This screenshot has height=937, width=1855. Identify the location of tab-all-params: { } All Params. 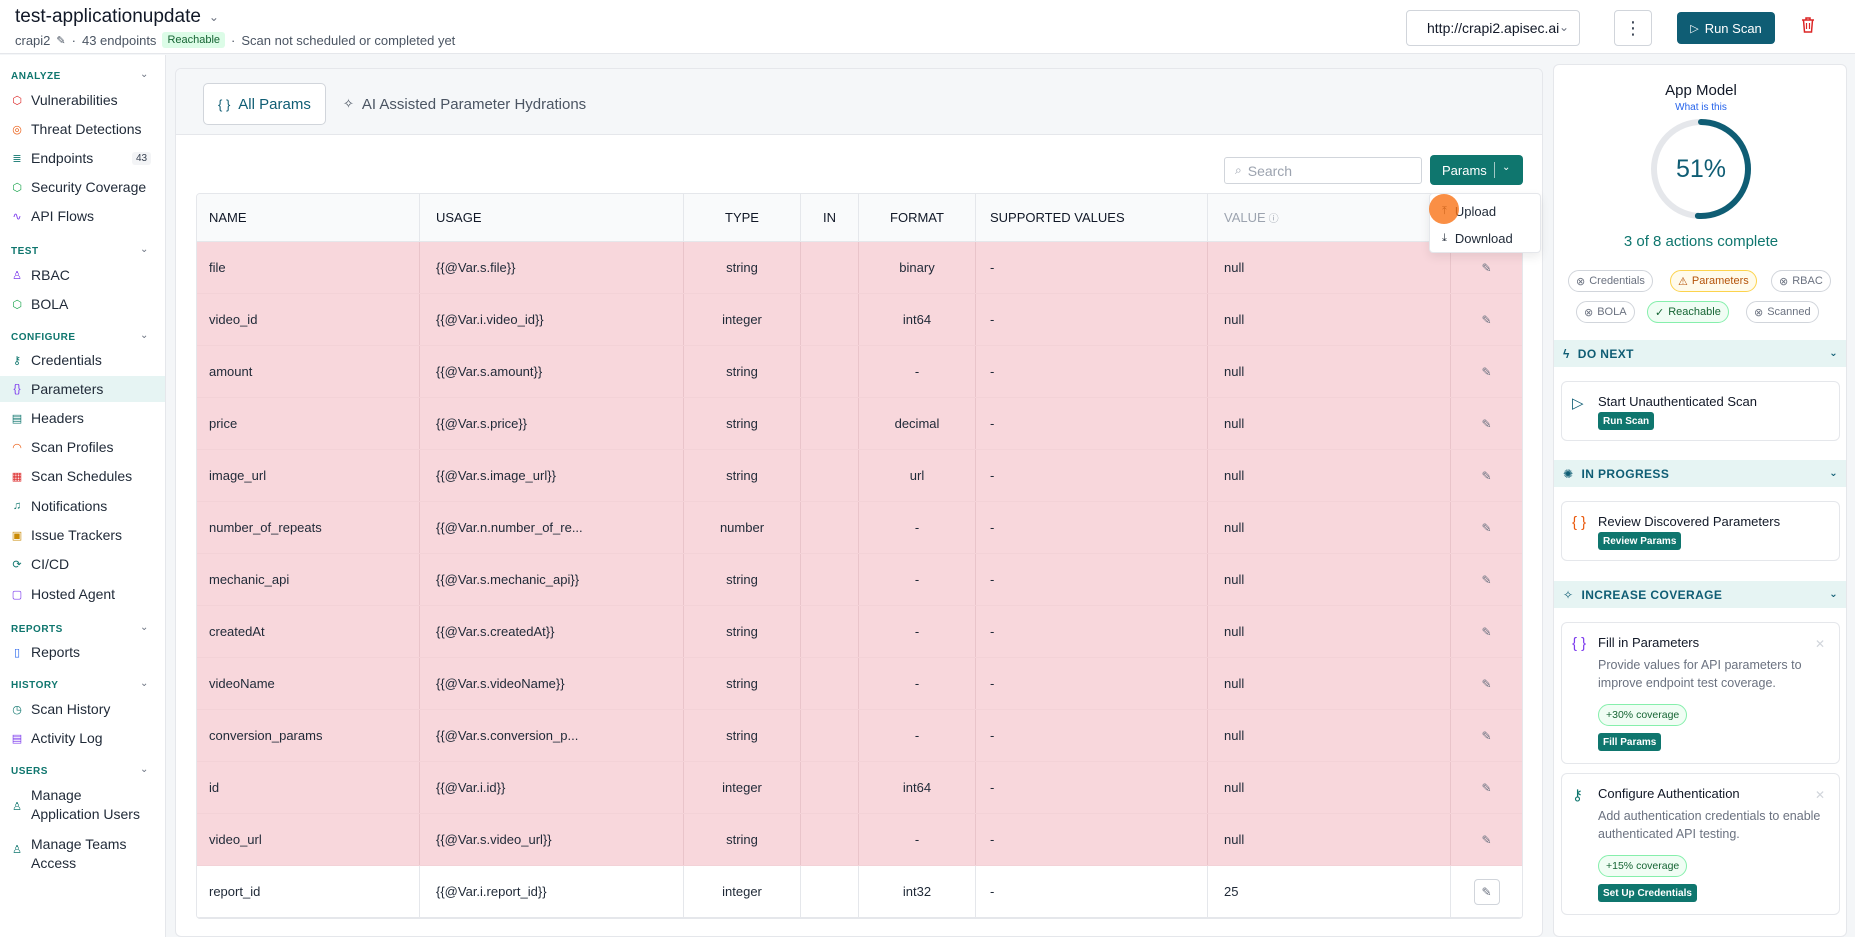
(264, 104).